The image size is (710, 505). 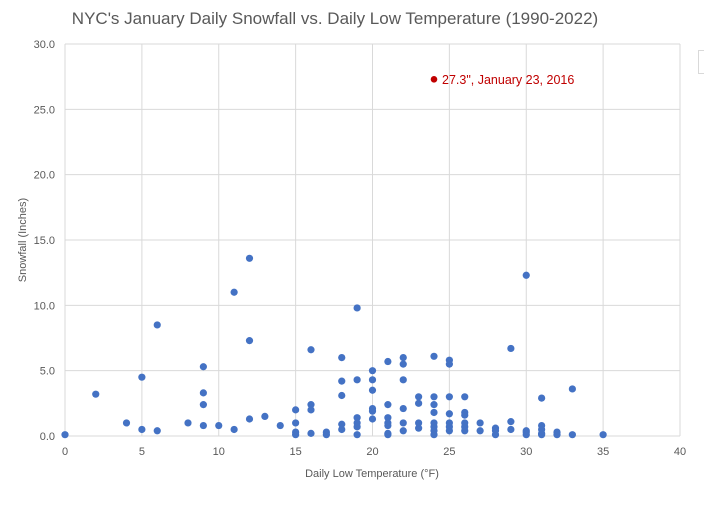 What do you see at coordinates (44, 306) in the screenshot?
I see `y-tick-label: 10.0` at bounding box center [44, 306].